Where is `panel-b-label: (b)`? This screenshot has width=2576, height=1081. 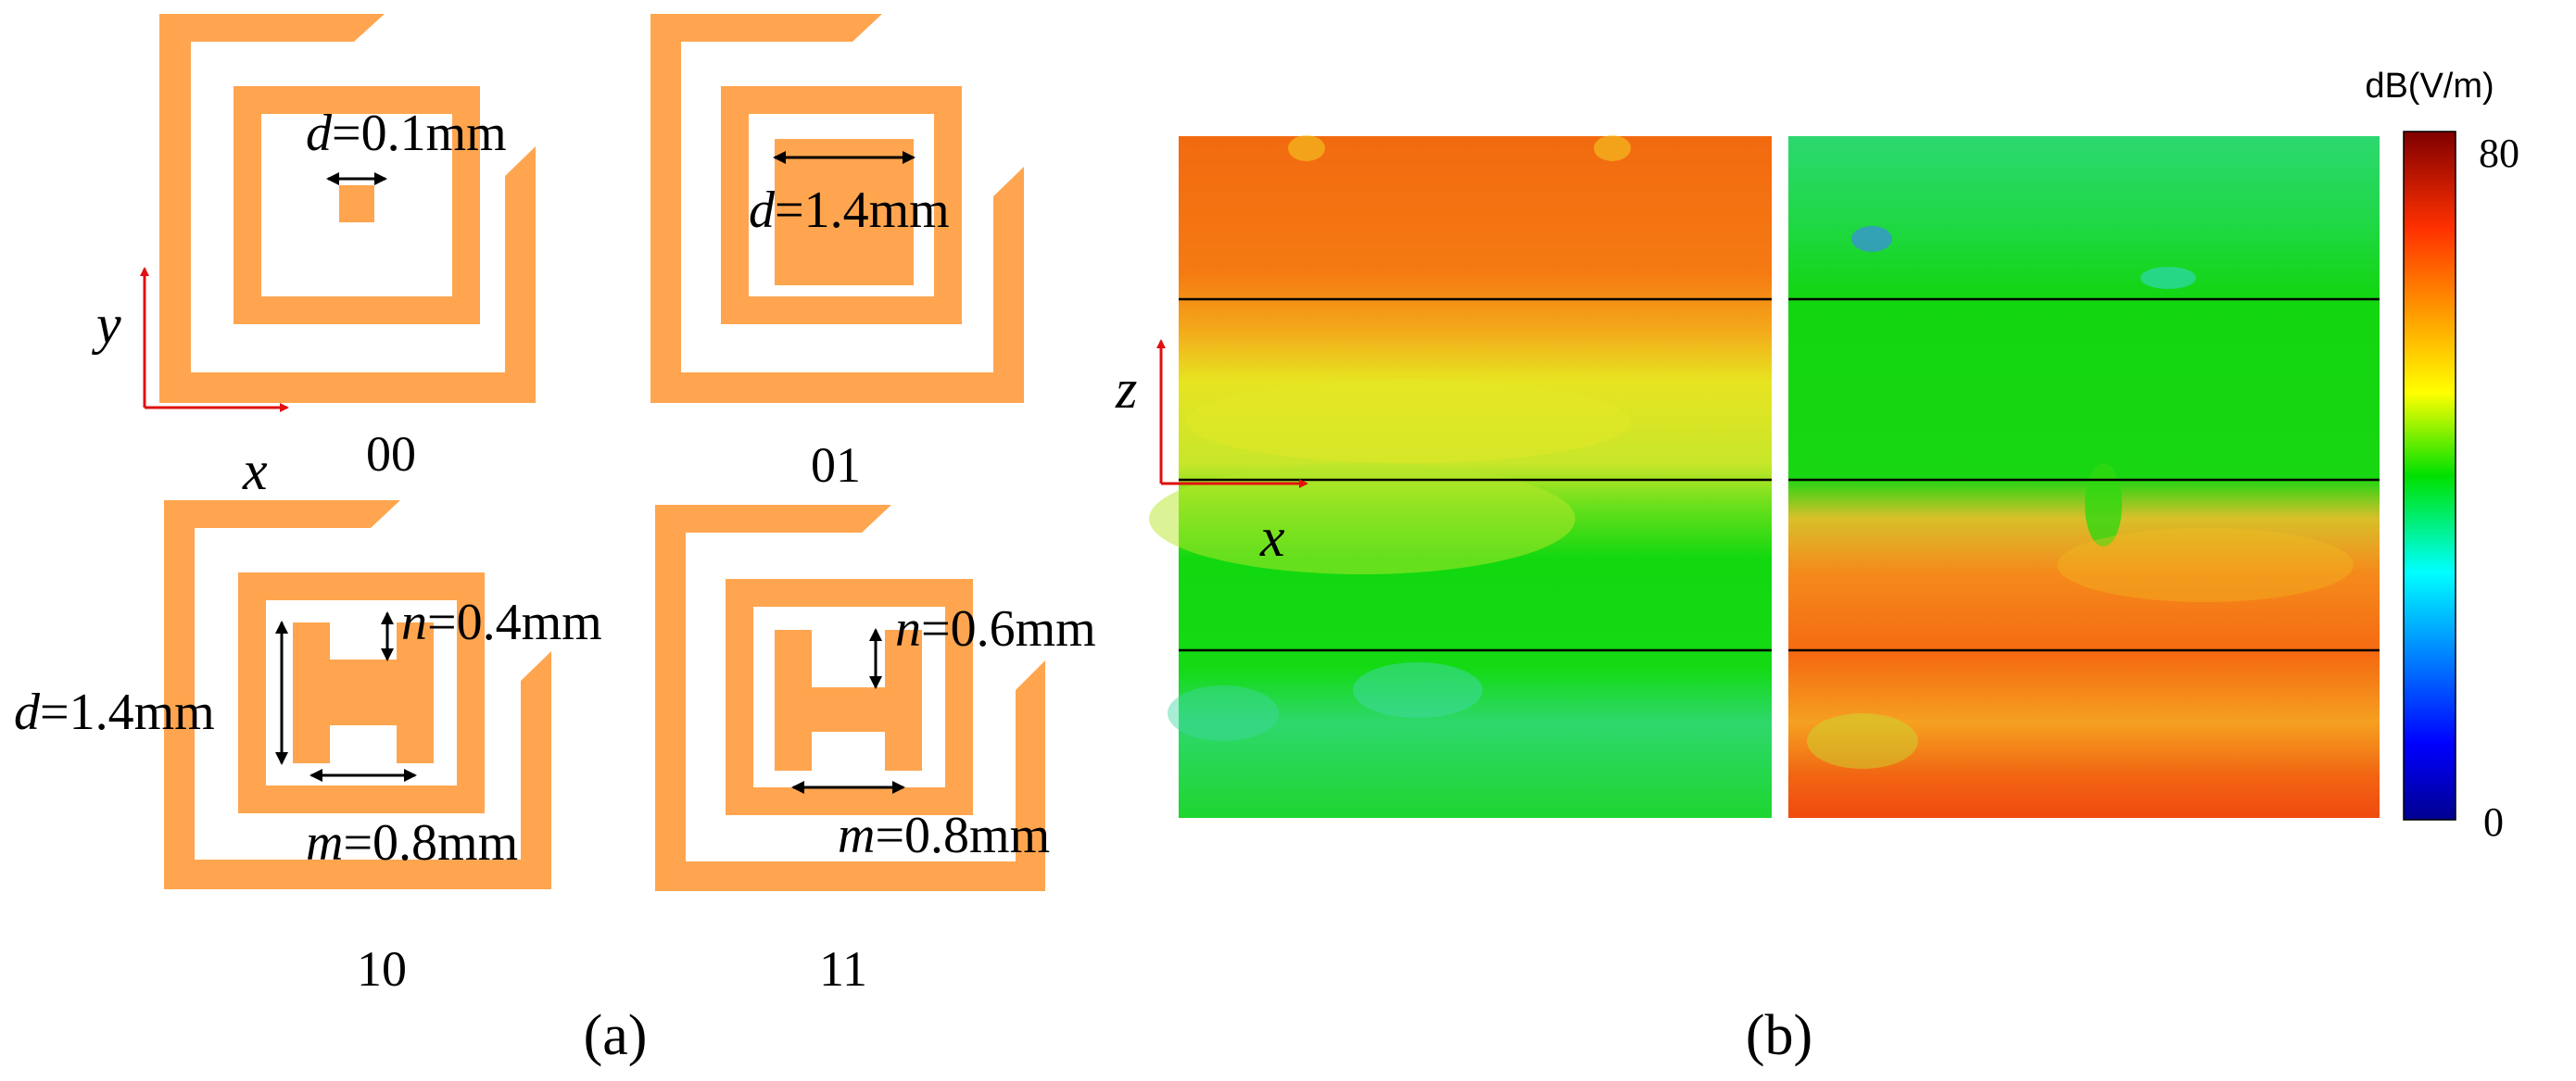 panel-b-label: (b) is located at coordinates (1779, 1035).